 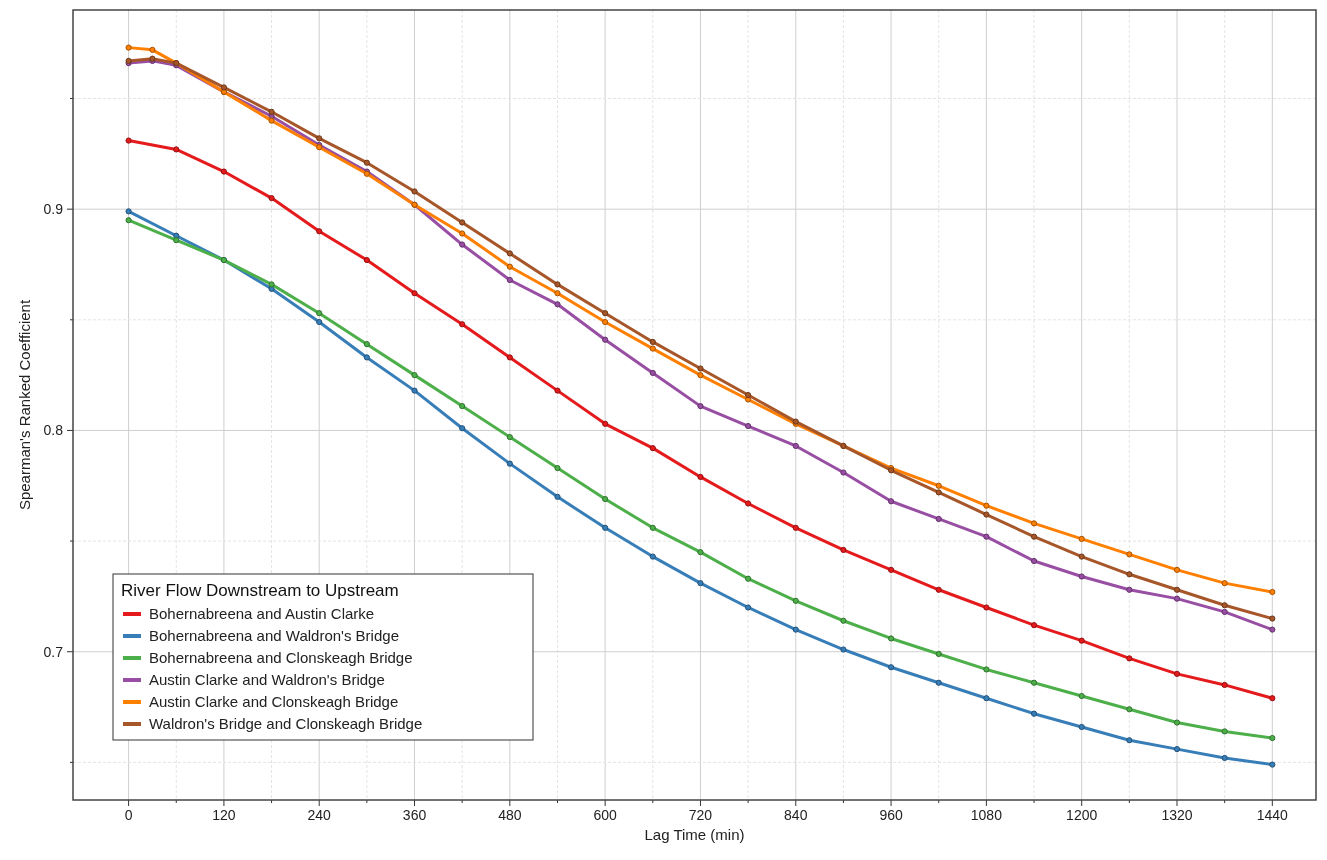 I want to click on x-tick-label: 720, so click(x=700, y=815).